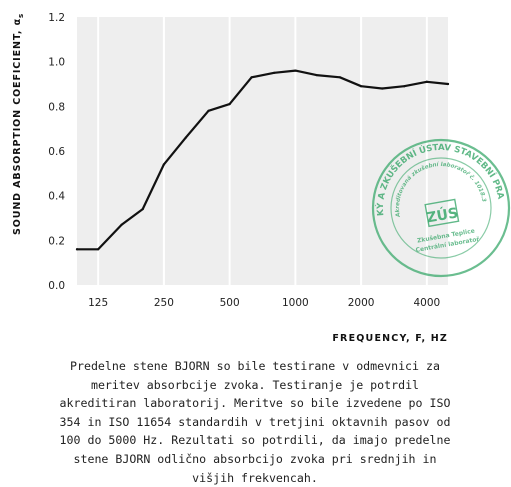 This screenshot has height=487, width=511. Describe the element at coordinates (295, 303) in the screenshot. I see `x-tick-label: 1000` at that location.